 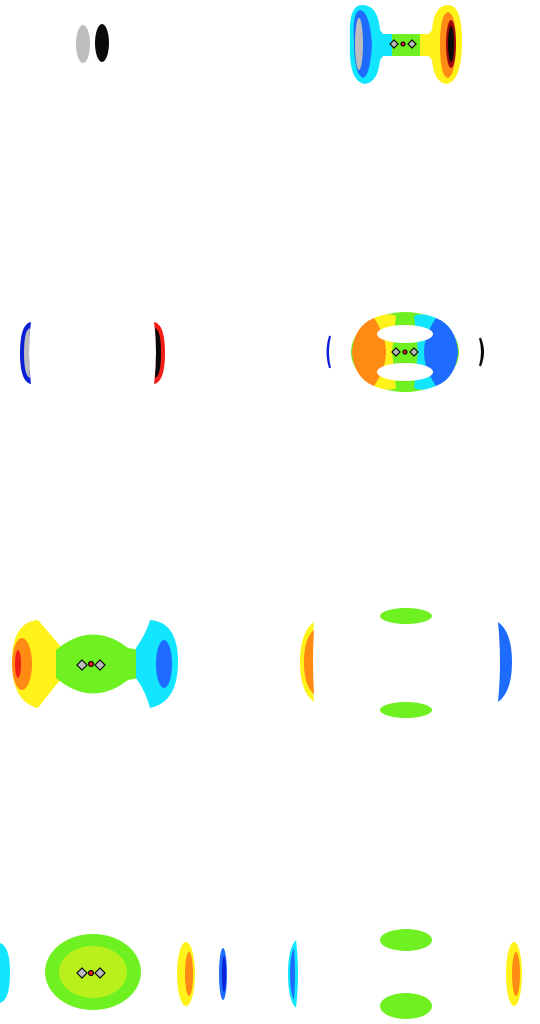 I want to click on panel-thin-lobes, so click(x=135, y=384).